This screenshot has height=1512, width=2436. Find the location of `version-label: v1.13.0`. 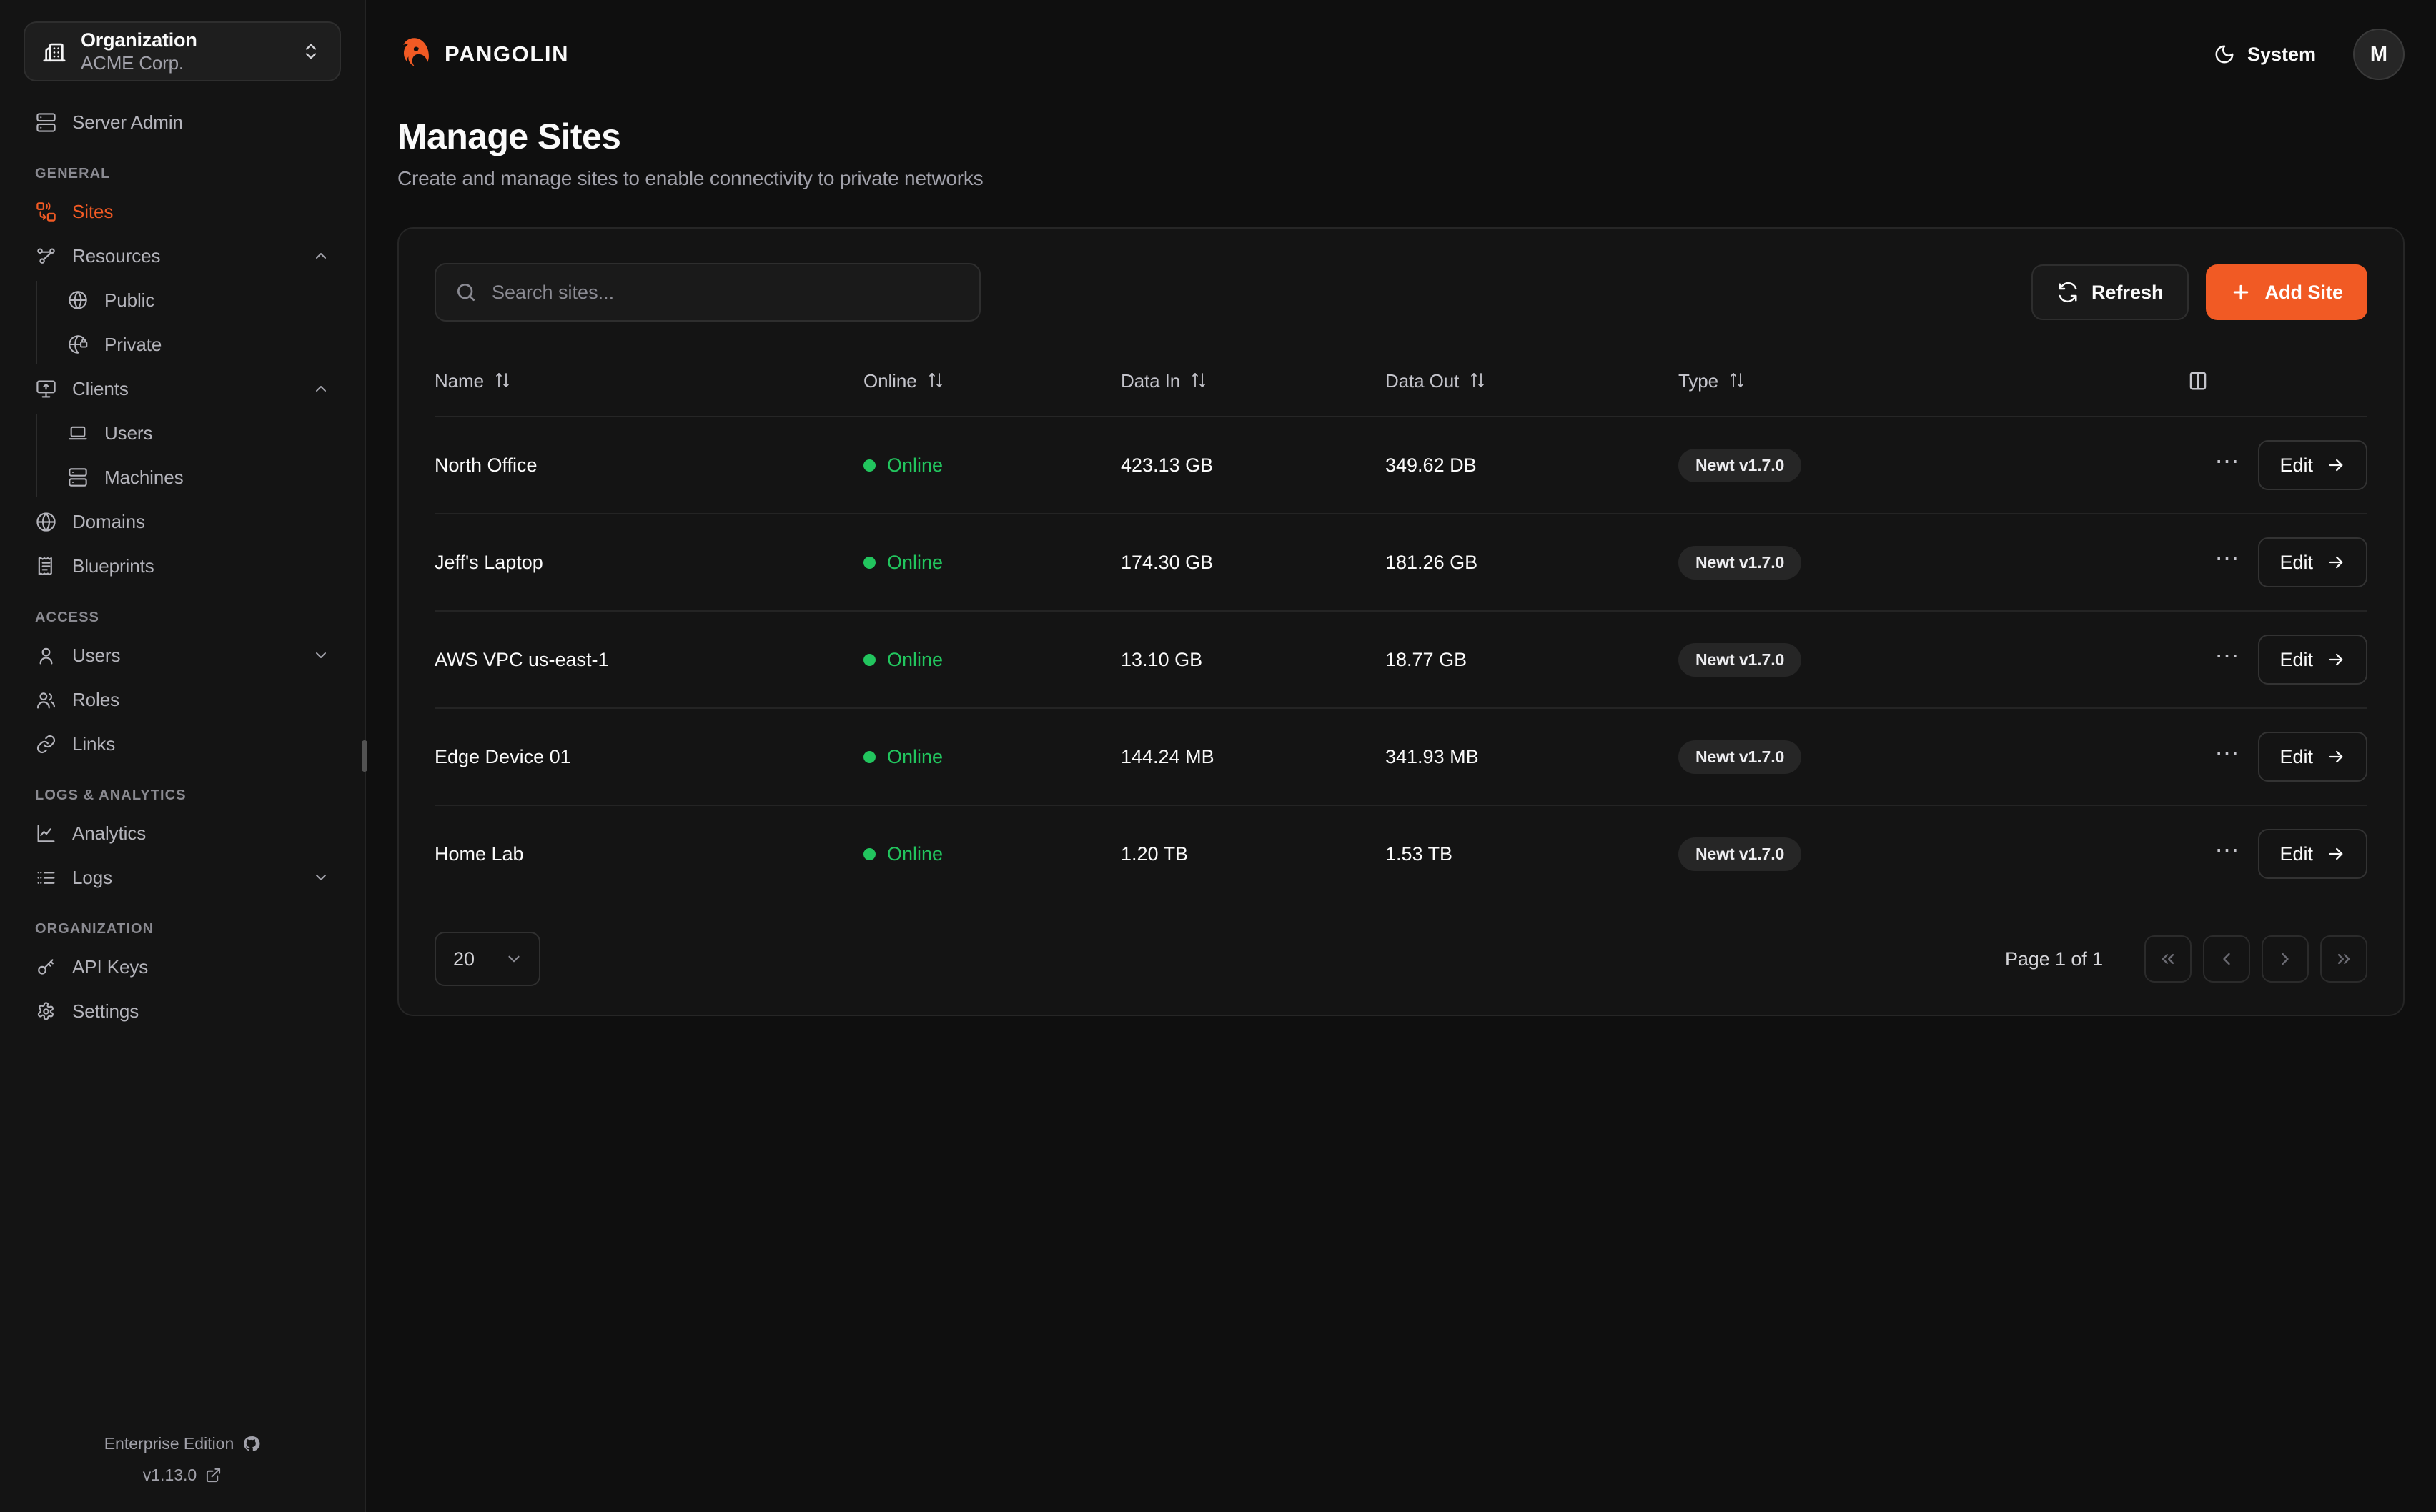

version-label: v1.13.0 is located at coordinates (170, 1475).